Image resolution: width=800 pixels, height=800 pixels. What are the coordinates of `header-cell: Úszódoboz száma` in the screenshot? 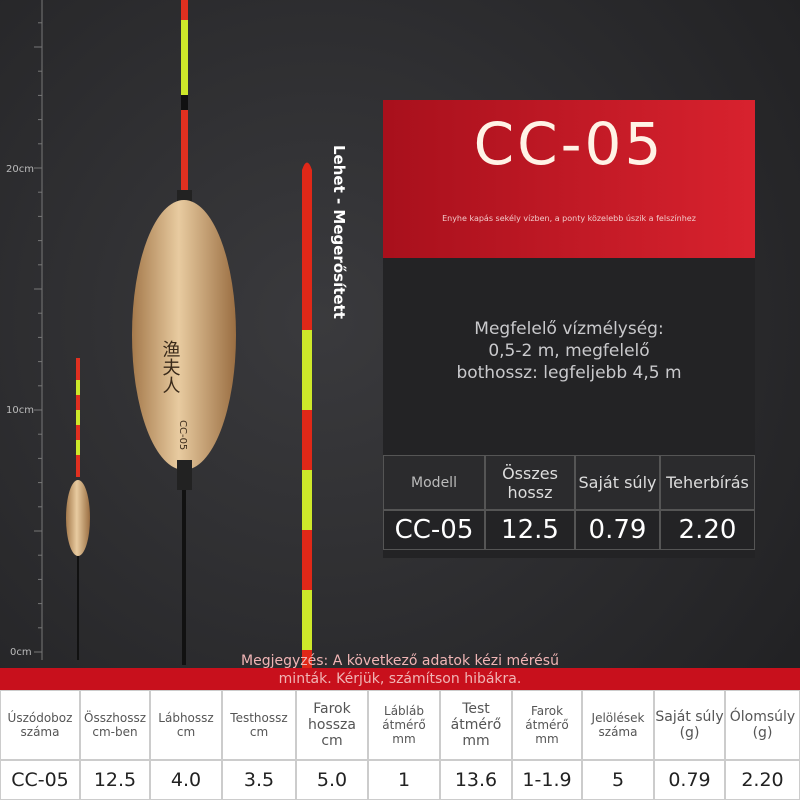 It's located at (40, 725).